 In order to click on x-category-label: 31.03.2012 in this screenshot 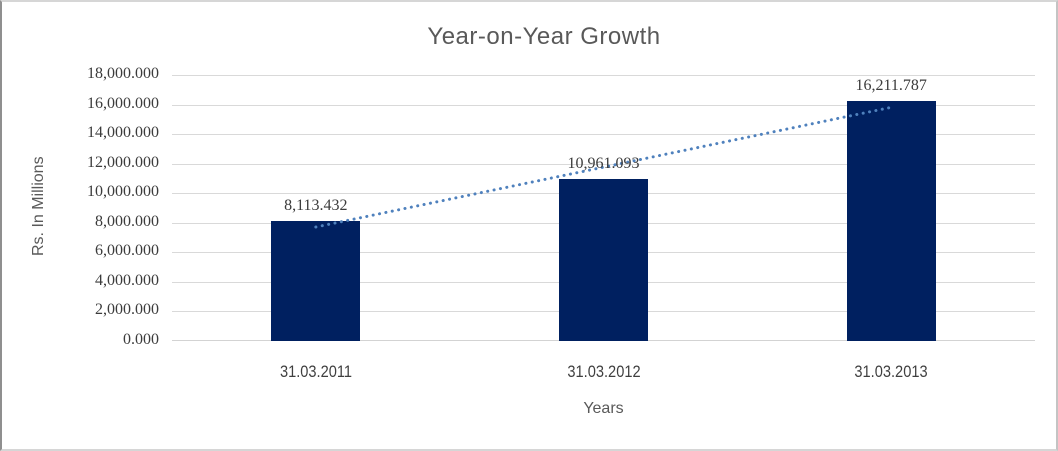, I will do `click(603, 371)`.